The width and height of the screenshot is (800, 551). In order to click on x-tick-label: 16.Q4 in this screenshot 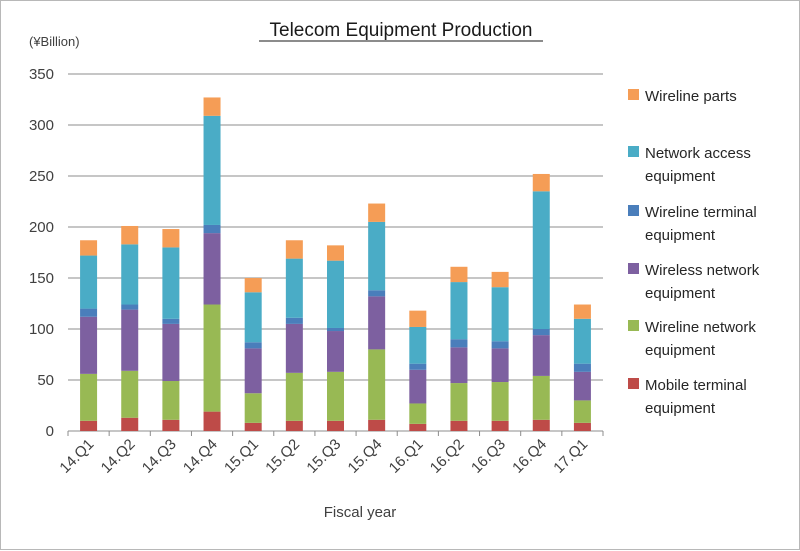, I will do `click(529, 456)`.